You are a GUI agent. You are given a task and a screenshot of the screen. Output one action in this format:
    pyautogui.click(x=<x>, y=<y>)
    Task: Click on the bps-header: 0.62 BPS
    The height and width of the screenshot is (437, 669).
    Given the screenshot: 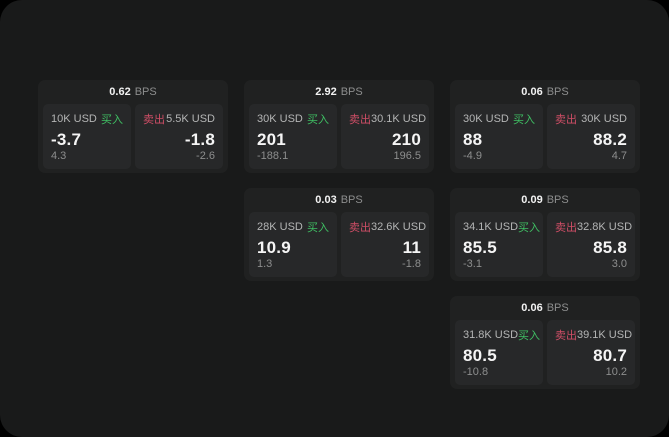 What is the action you would take?
    pyautogui.click(x=133, y=92)
    